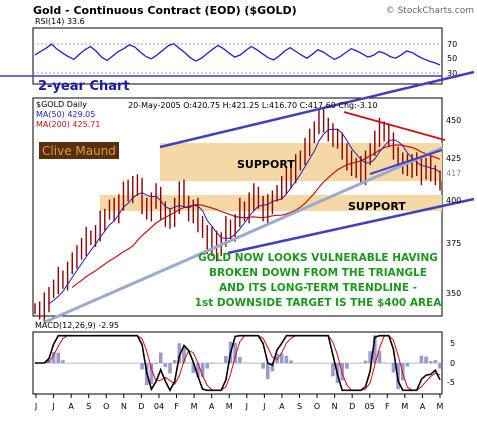  Describe the element at coordinates (452, 44) in the screenshot. I see `rsi-level-70: 70` at that location.